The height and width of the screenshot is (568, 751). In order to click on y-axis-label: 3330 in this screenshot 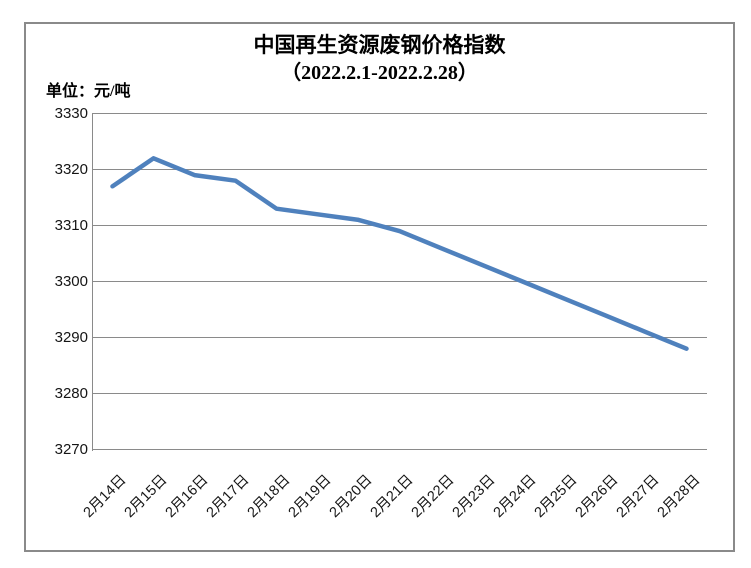, I will do `click(71, 113)`.